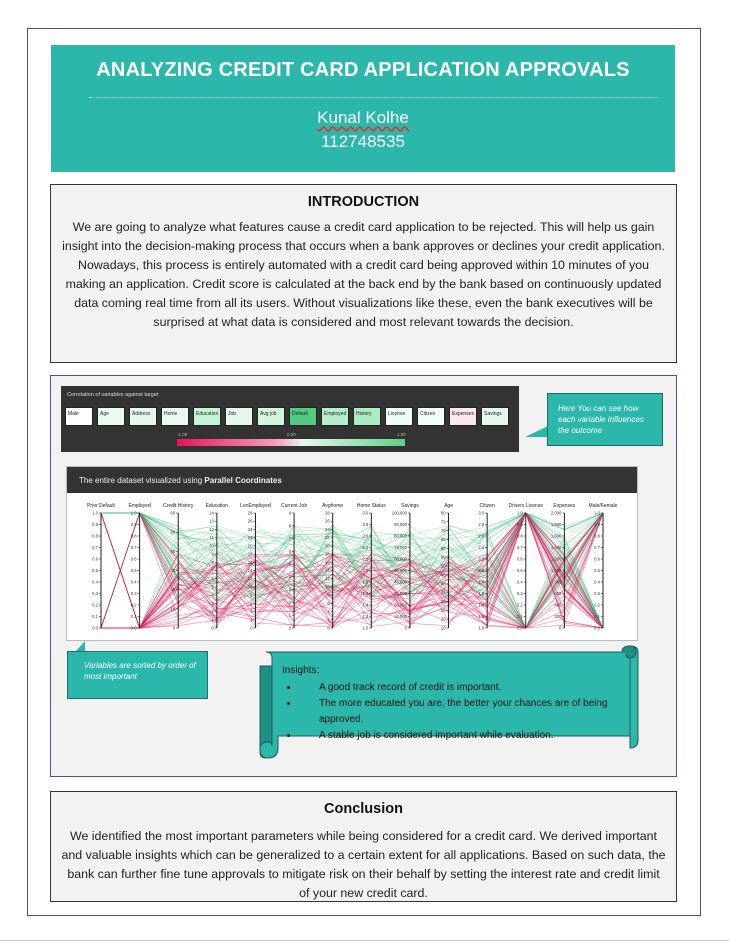 The image size is (729, 946). Describe the element at coordinates (481, 524) in the screenshot. I see `axis-tick-label: 2.8` at that location.